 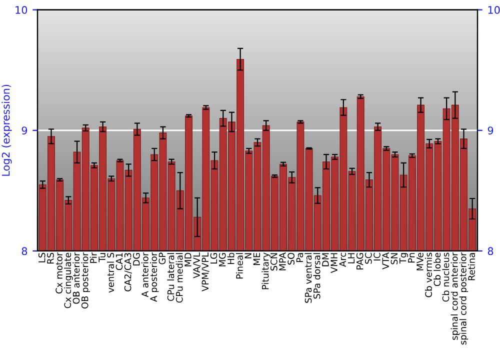 What do you see at coordinates (214, 258) in the screenshot?
I see `x-tick-label: LG` at bounding box center [214, 258].